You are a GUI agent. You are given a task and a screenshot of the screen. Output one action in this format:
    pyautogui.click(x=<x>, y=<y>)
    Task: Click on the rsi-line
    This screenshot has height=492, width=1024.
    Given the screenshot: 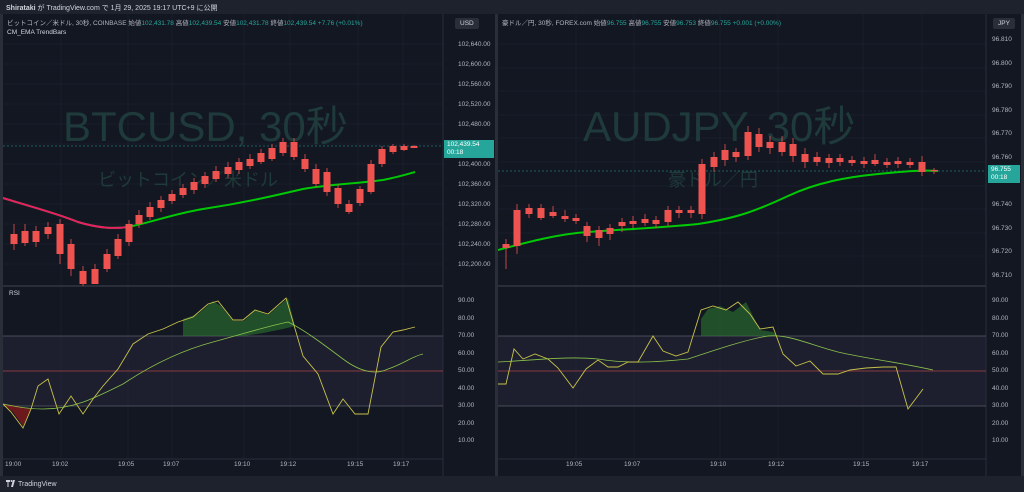 What is the action you would take?
    pyautogui.click(x=209, y=363)
    